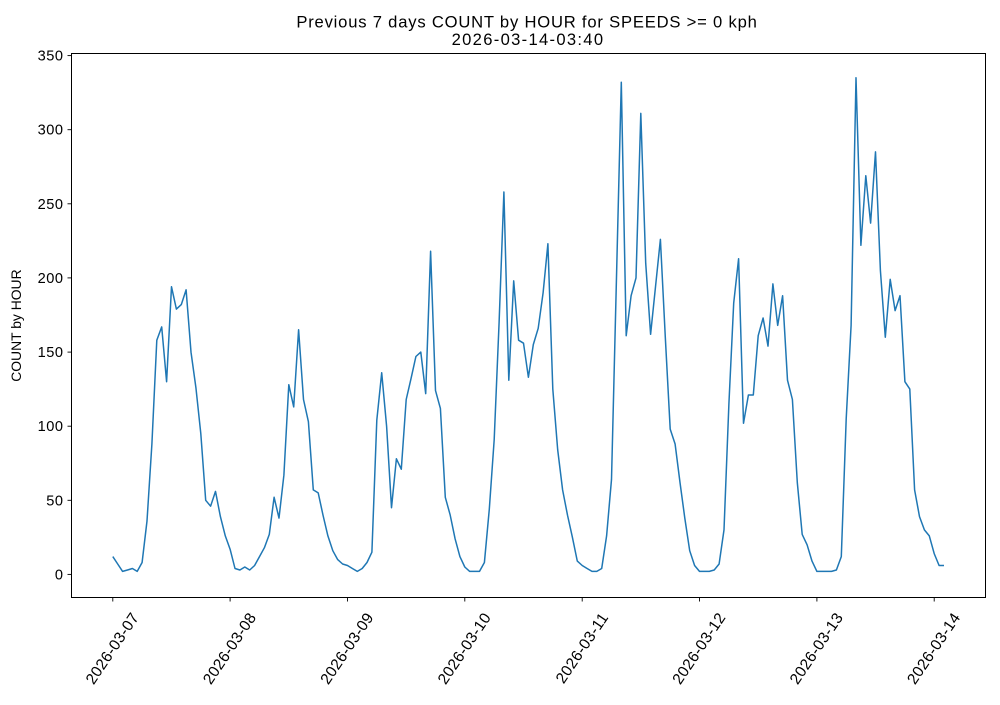 The width and height of the screenshot is (1000, 705). Describe the element at coordinates (59, 575) in the screenshot. I see `svg-text: 0` at that location.